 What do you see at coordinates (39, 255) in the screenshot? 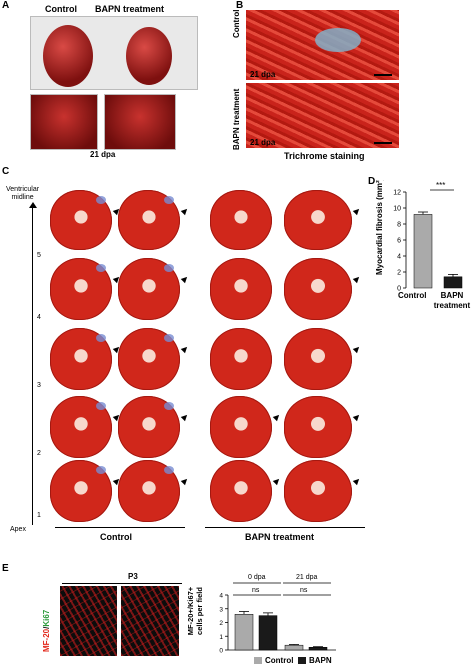
I see `panel-c-level-5: 5` at bounding box center [39, 255].